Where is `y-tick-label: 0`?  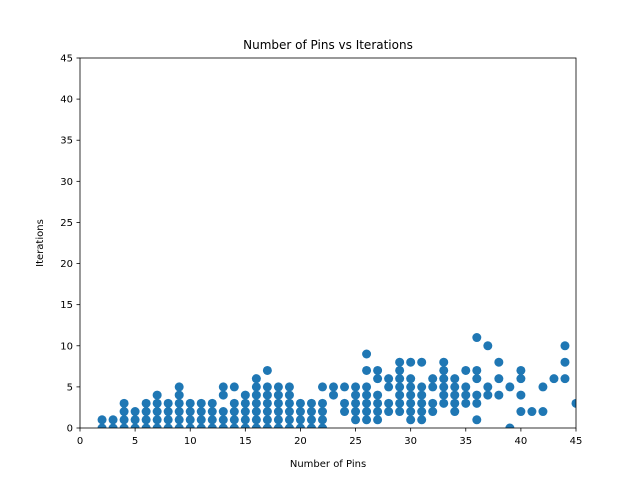
y-tick-label: 0 is located at coordinates (70, 429).